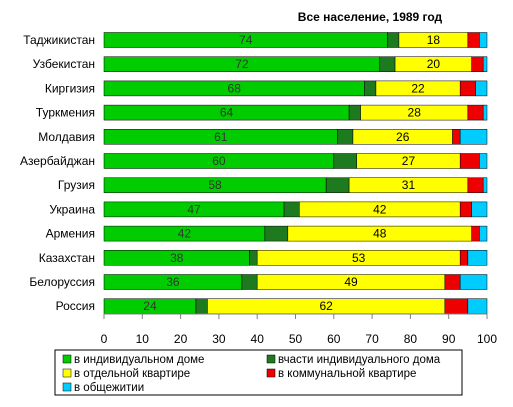 The image size is (513, 407). Describe the element at coordinates (227, 113) in the screenshot. I see `data-label: 64` at that location.